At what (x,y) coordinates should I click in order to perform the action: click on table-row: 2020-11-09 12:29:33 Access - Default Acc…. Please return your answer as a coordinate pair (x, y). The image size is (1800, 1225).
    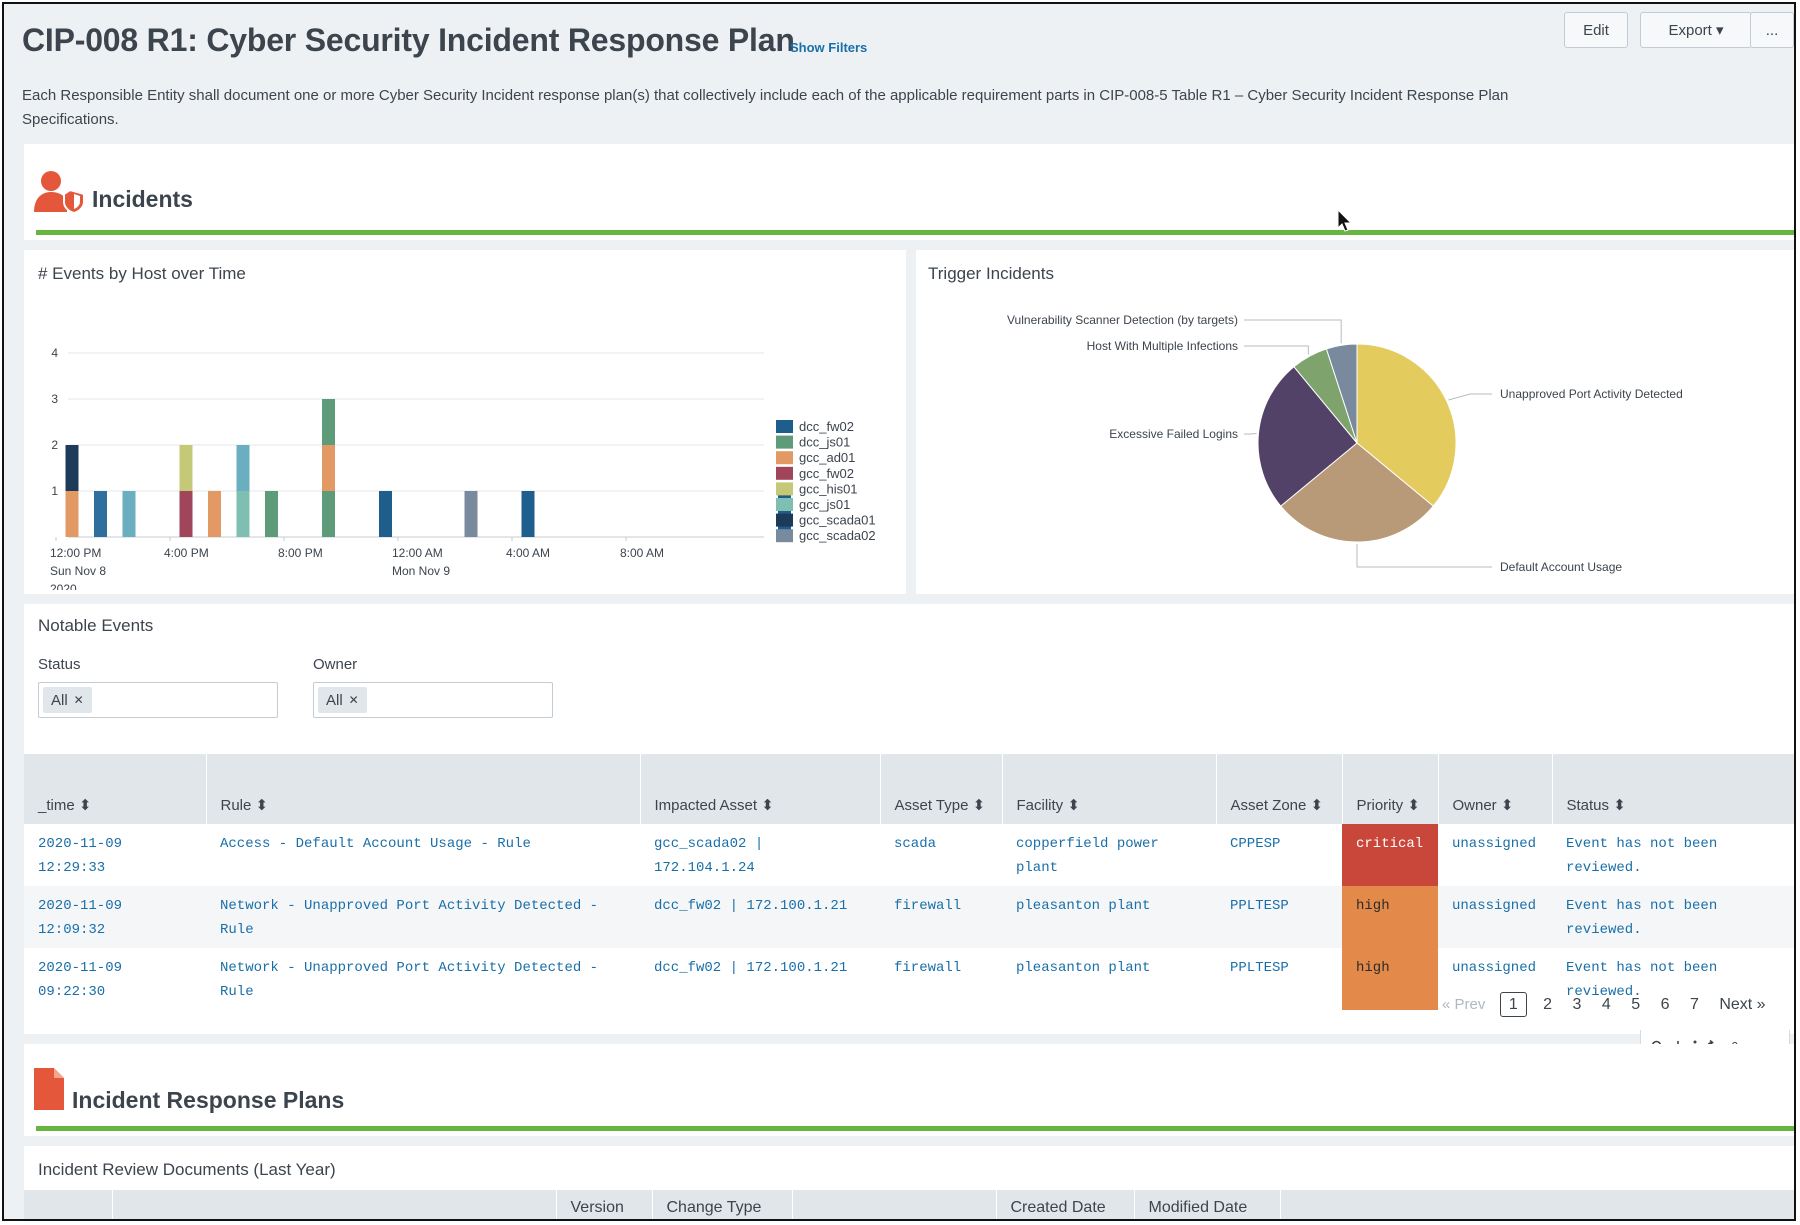
    Looking at the image, I should click on (909, 855).